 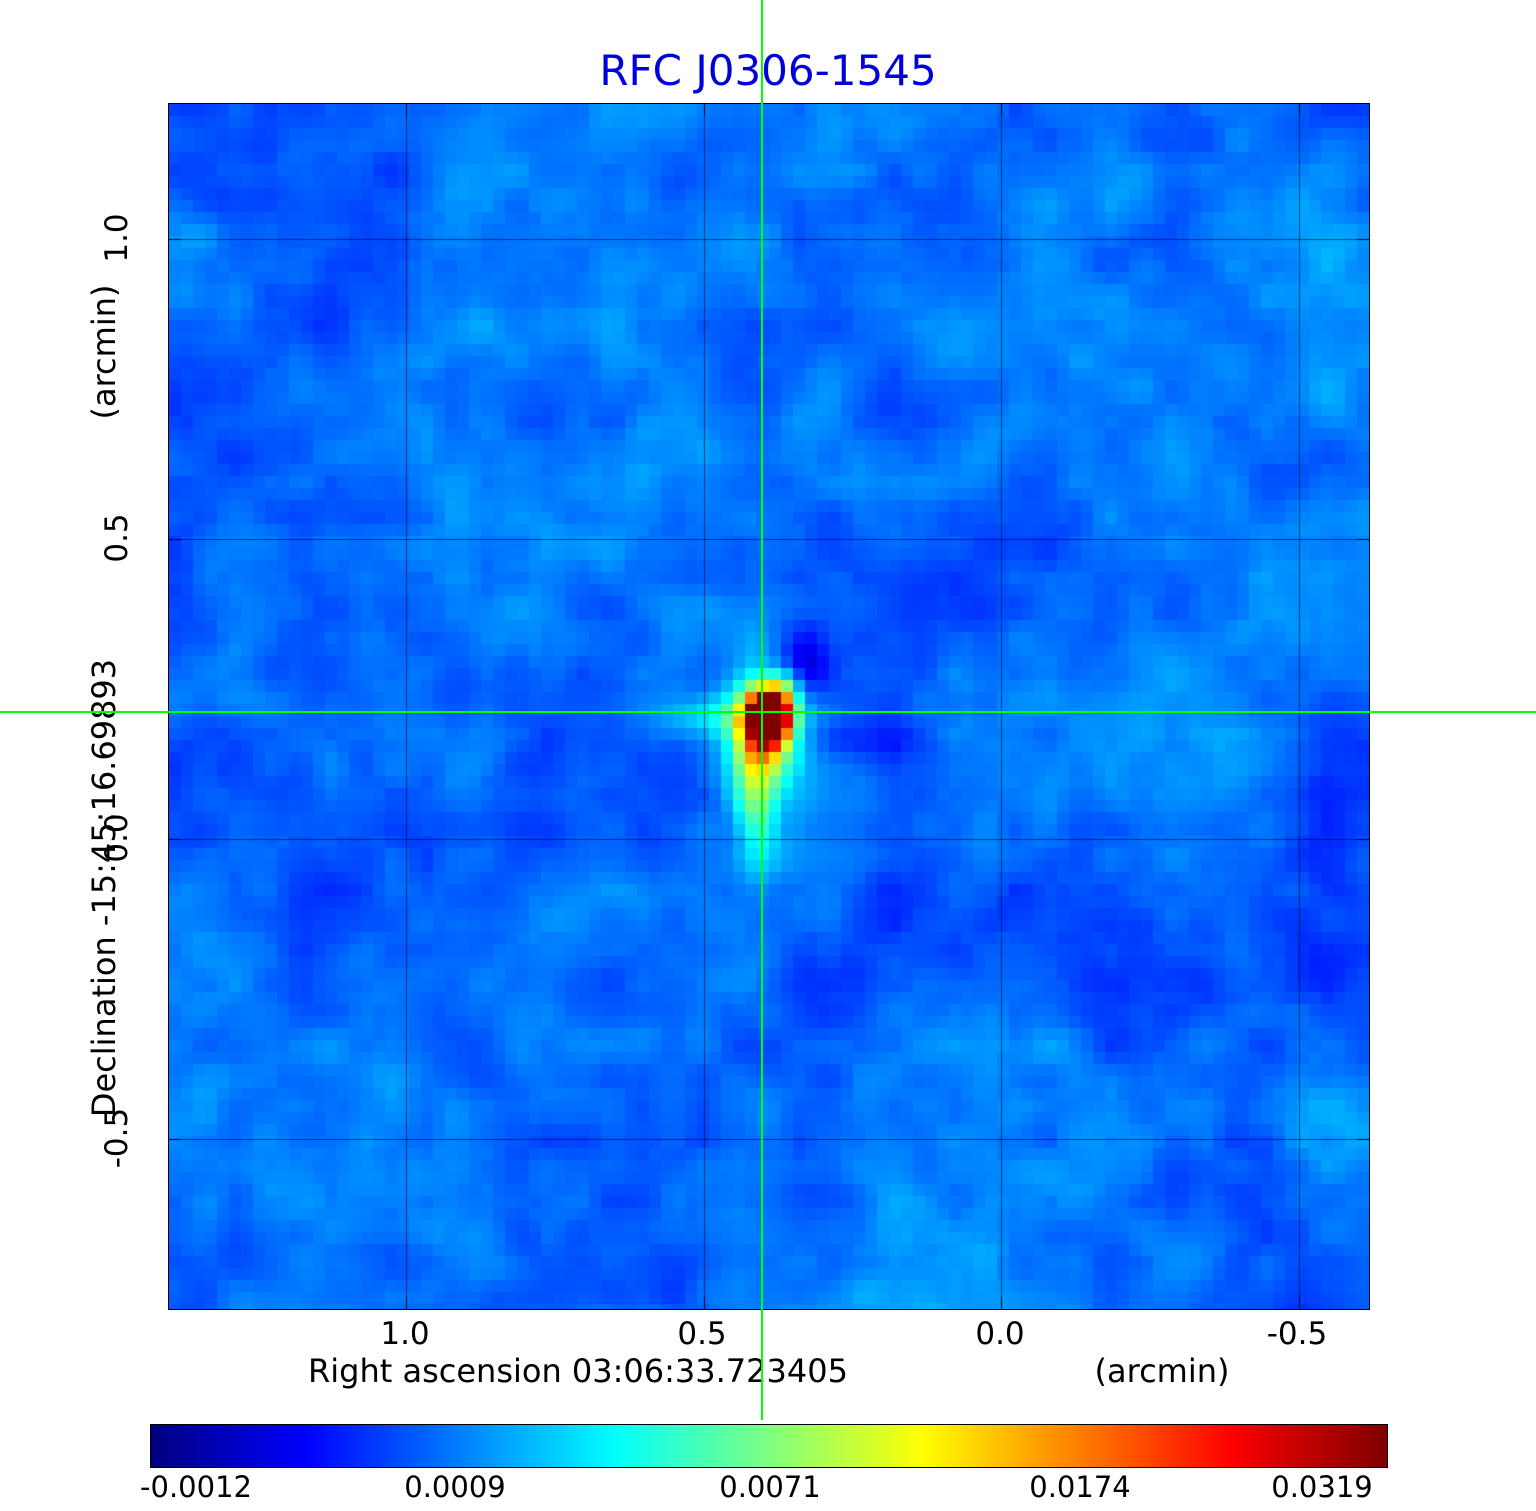 What do you see at coordinates (117, 838) in the screenshot?
I see `y-tick-label: 0.0` at bounding box center [117, 838].